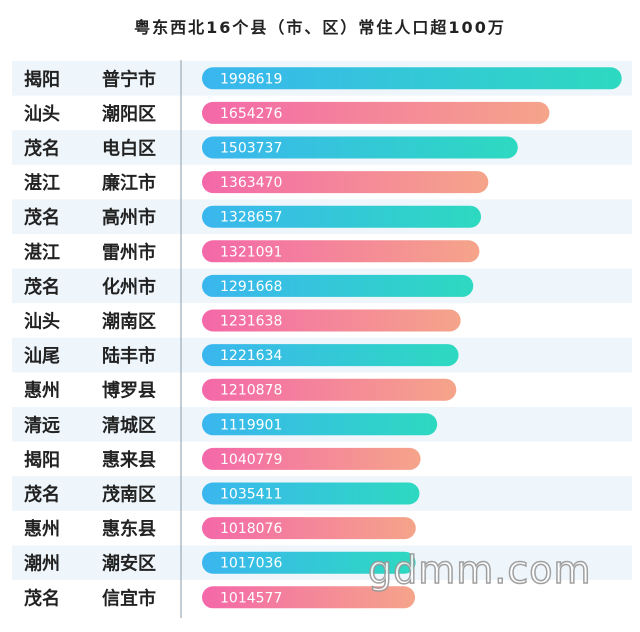 The height and width of the screenshot is (632, 640). I want to click on bar-value-label: 1040779, so click(251, 460).